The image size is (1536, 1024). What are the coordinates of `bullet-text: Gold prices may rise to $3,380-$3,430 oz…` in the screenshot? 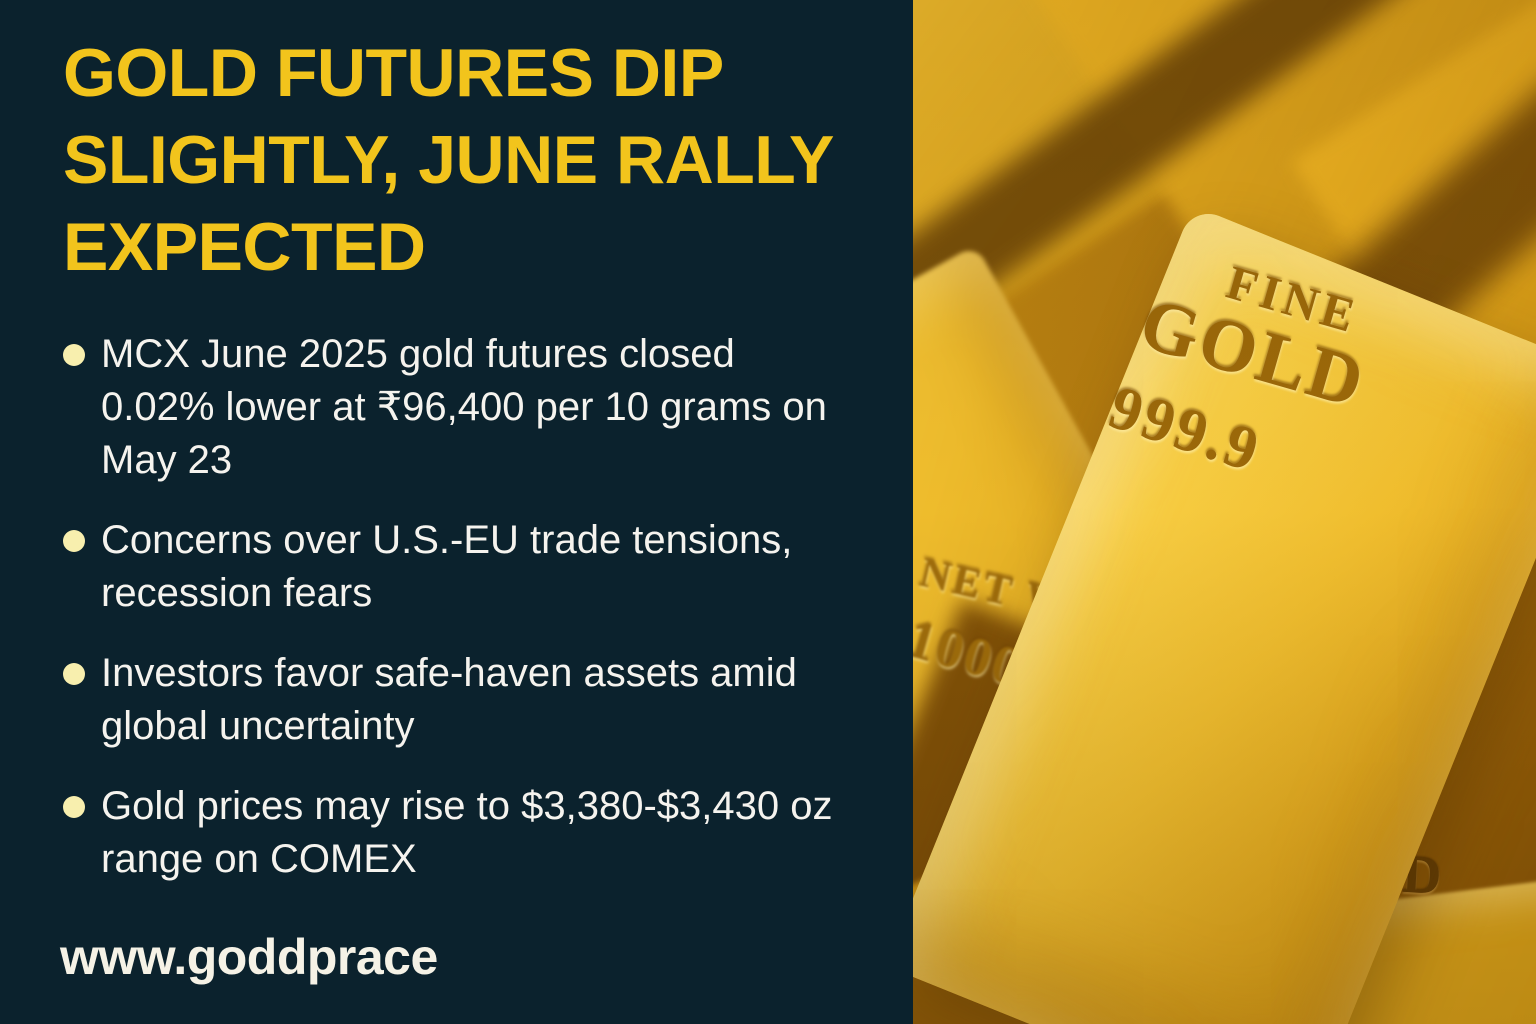 It's located at (467, 832).